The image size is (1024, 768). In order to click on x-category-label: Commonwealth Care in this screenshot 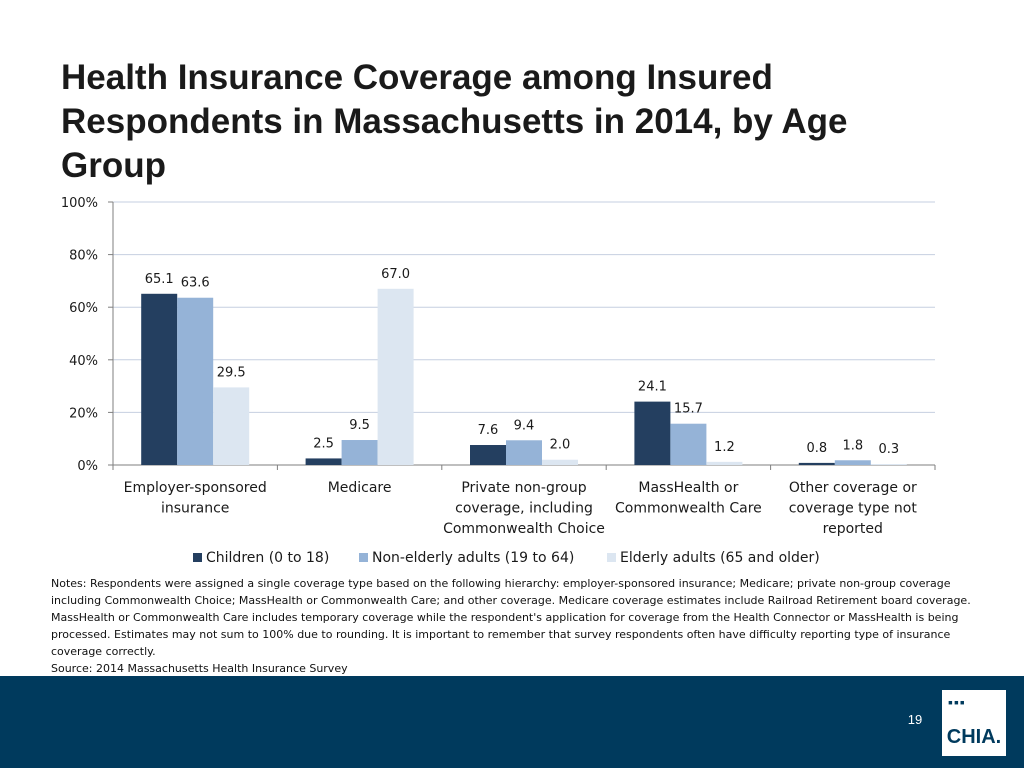, I will do `click(688, 509)`.